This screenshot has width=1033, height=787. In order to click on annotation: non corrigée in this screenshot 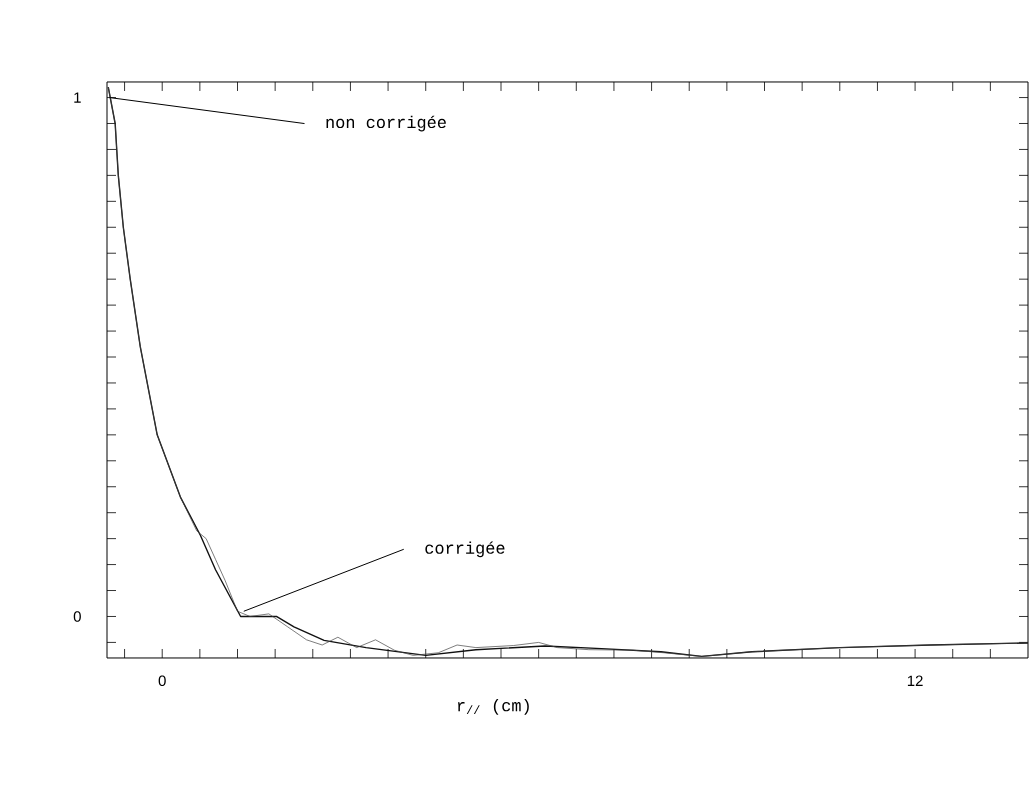, I will do `click(386, 123)`.